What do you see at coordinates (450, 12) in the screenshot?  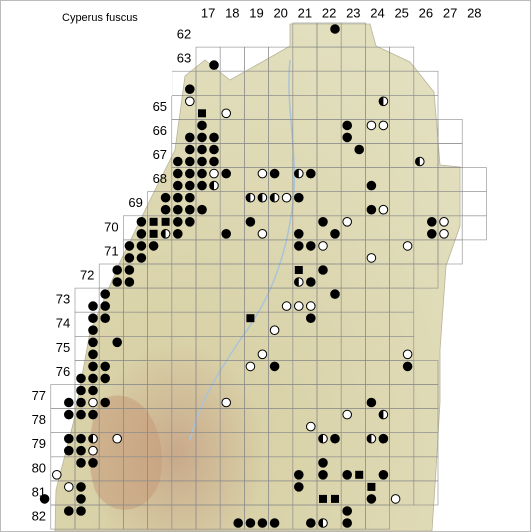 I see `column-label: 27` at bounding box center [450, 12].